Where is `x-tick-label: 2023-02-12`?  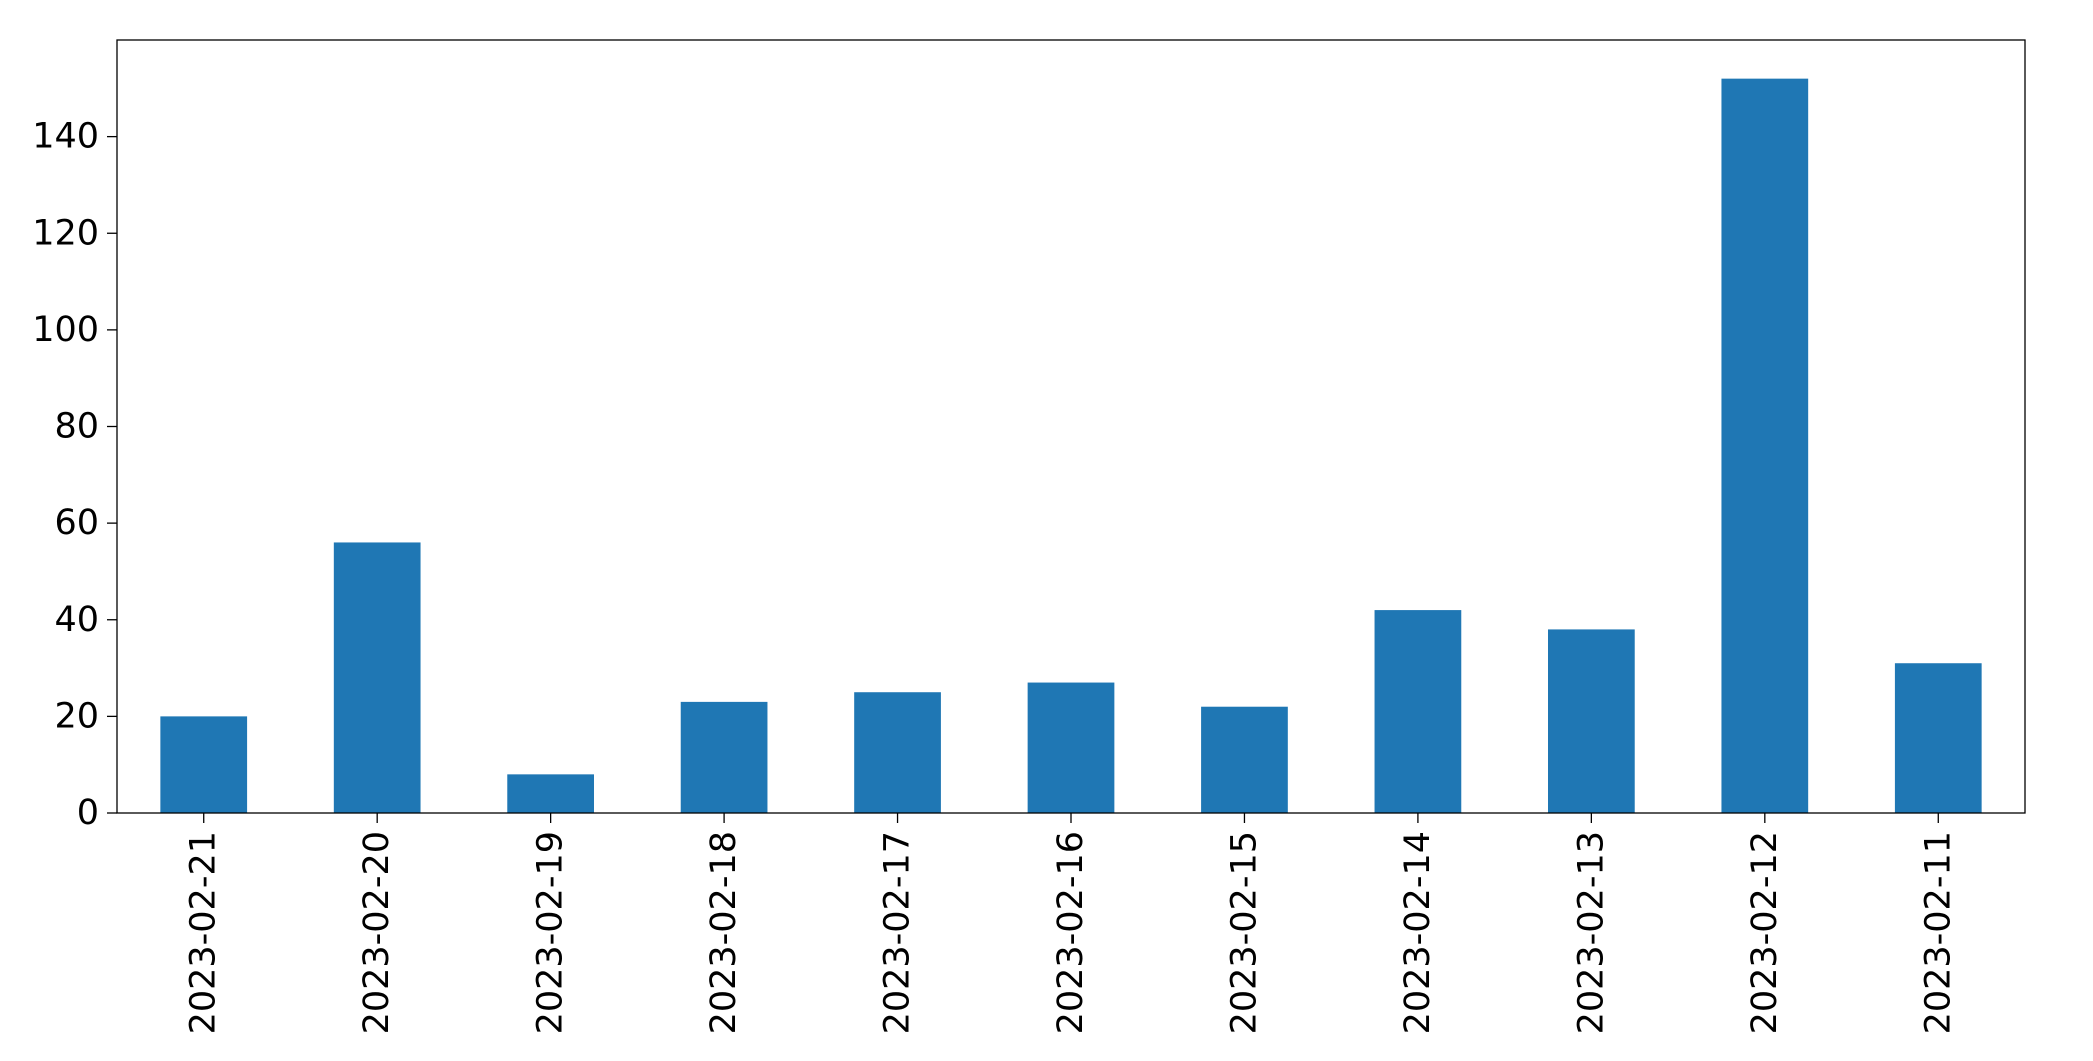
x-tick-label: 2023-02-12 is located at coordinates (1765, 932).